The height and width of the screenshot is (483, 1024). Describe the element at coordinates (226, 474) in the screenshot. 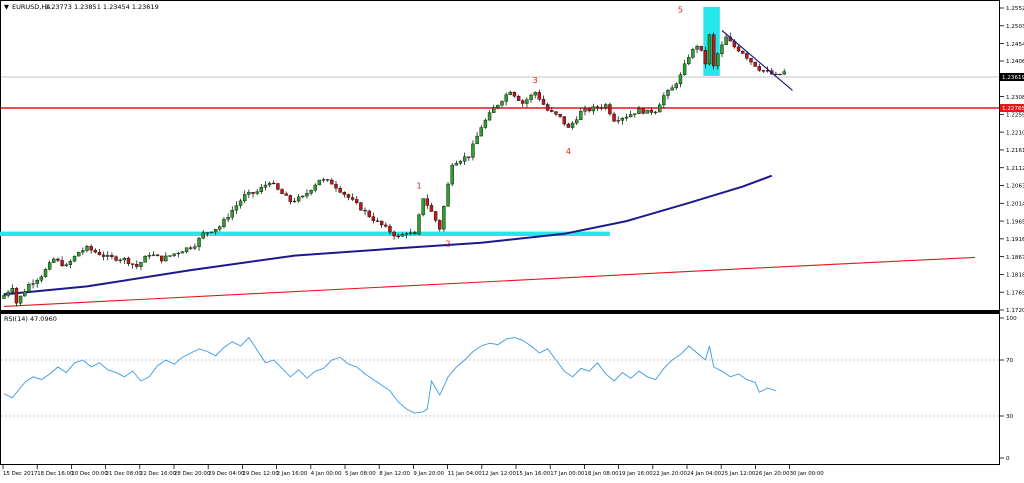

I see `time-tick-label: 29 Dec 04:00` at that location.